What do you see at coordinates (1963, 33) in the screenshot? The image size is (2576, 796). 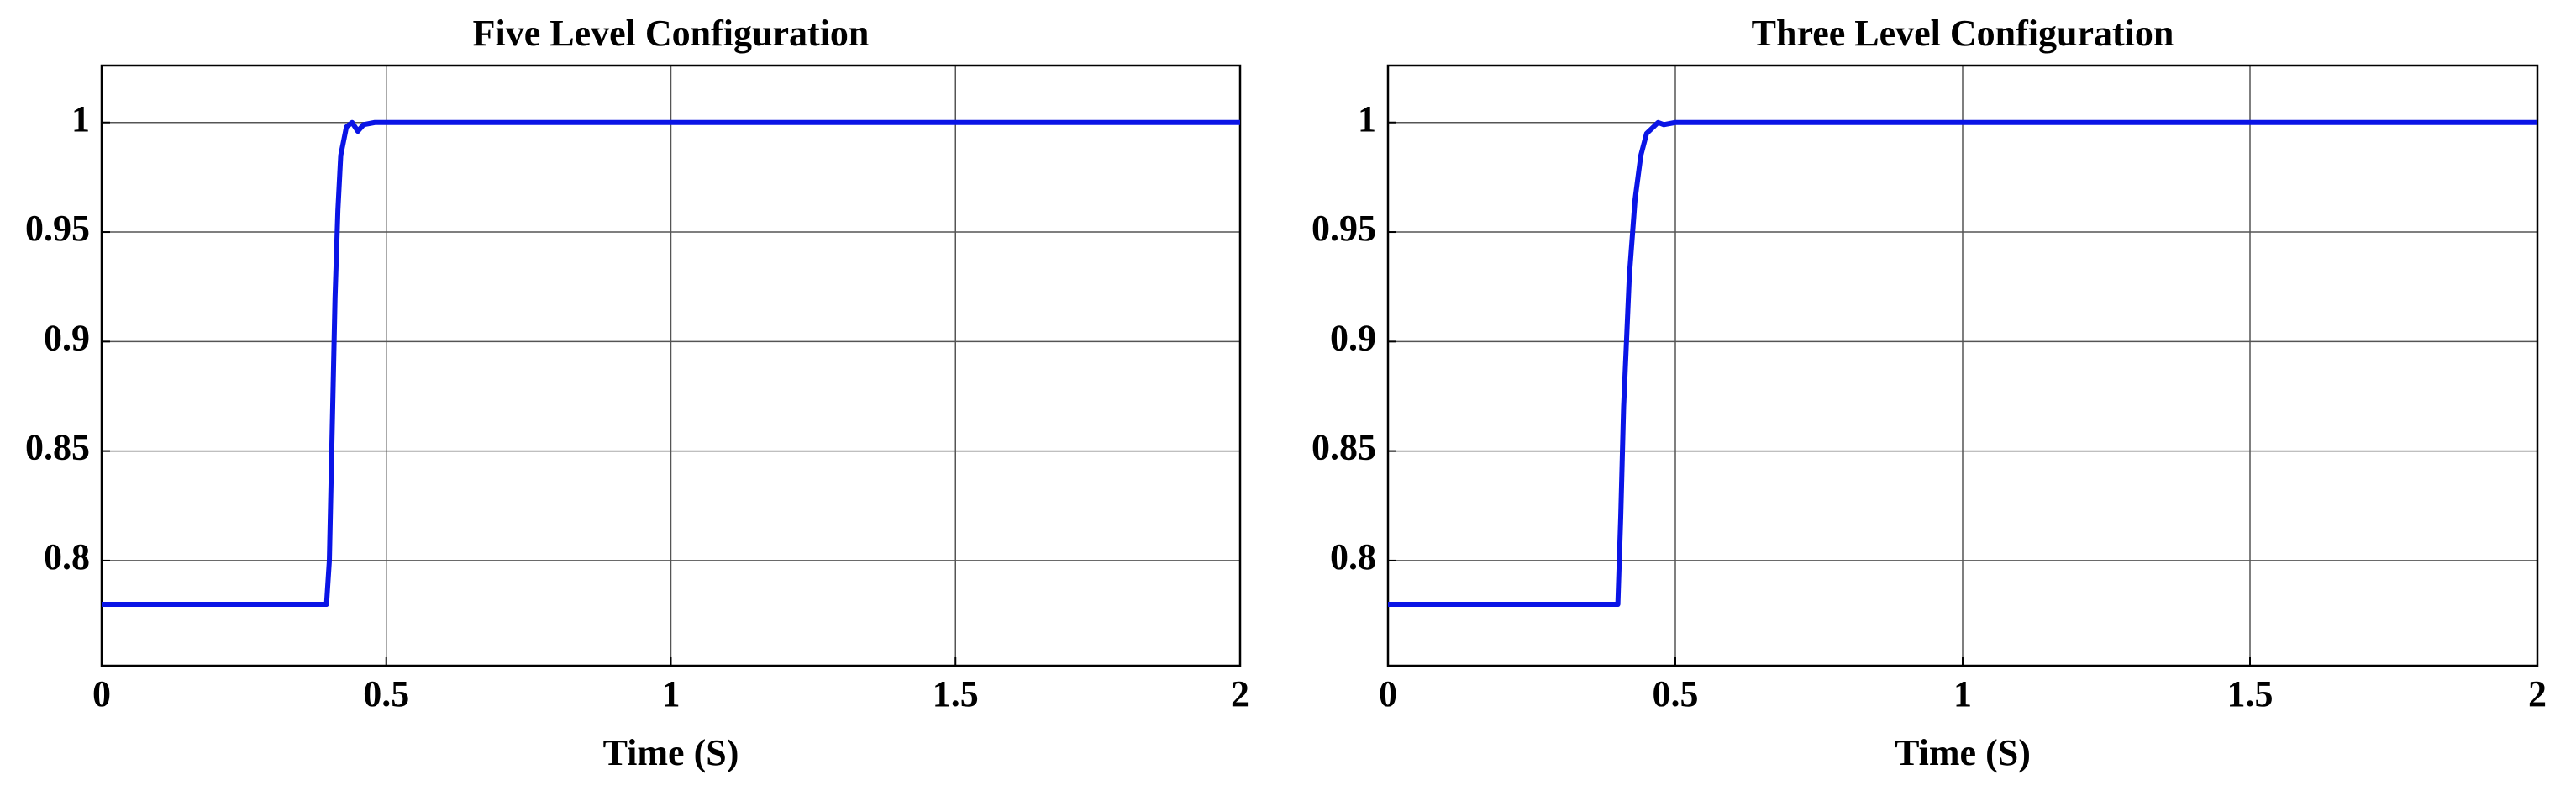 I see `chart-title: Three Level Configuration` at bounding box center [1963, 33].